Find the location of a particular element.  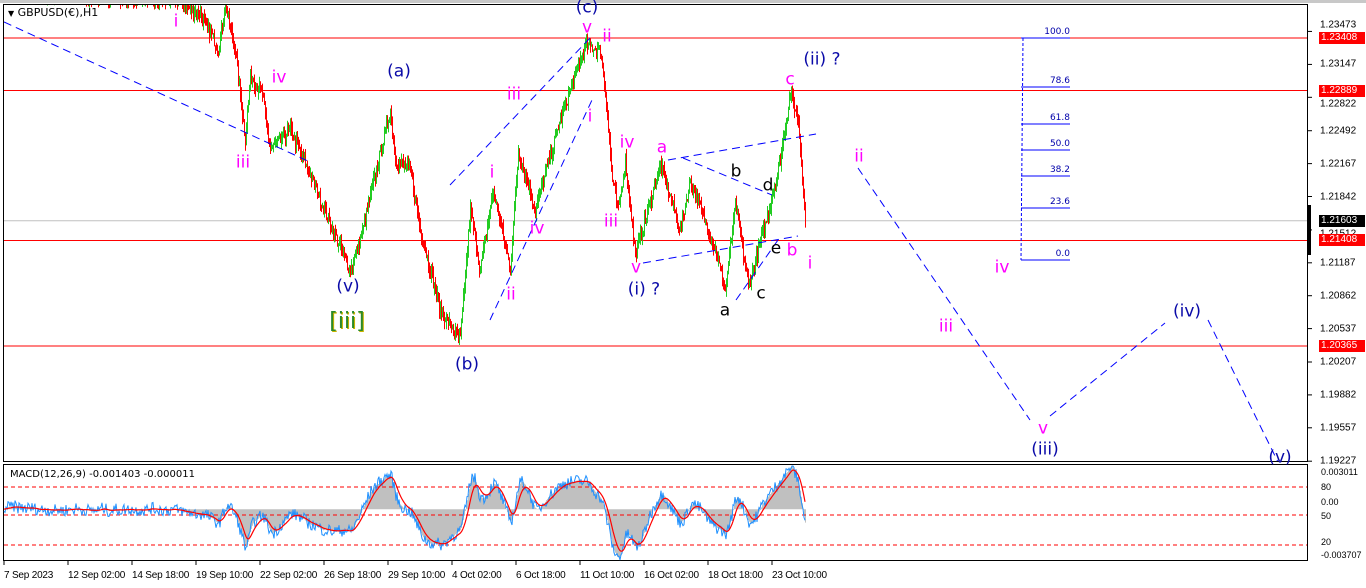

time-tick-label: 19 Sep 10:00 is located at coordinates (225, 575).